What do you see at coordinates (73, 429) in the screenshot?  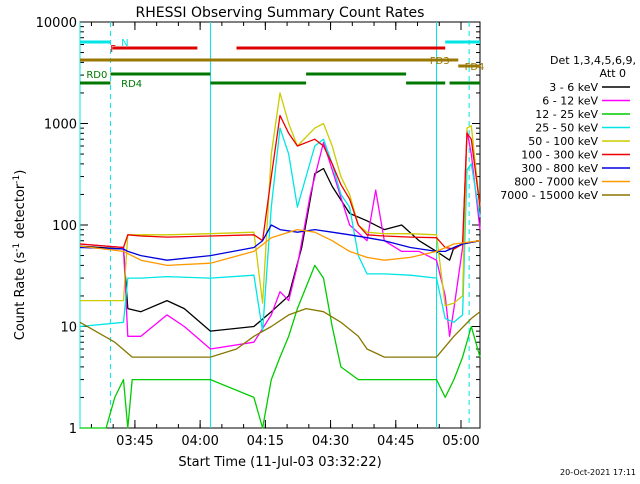 I see `y-tick-label: 1` at bounding box center [73, 429].